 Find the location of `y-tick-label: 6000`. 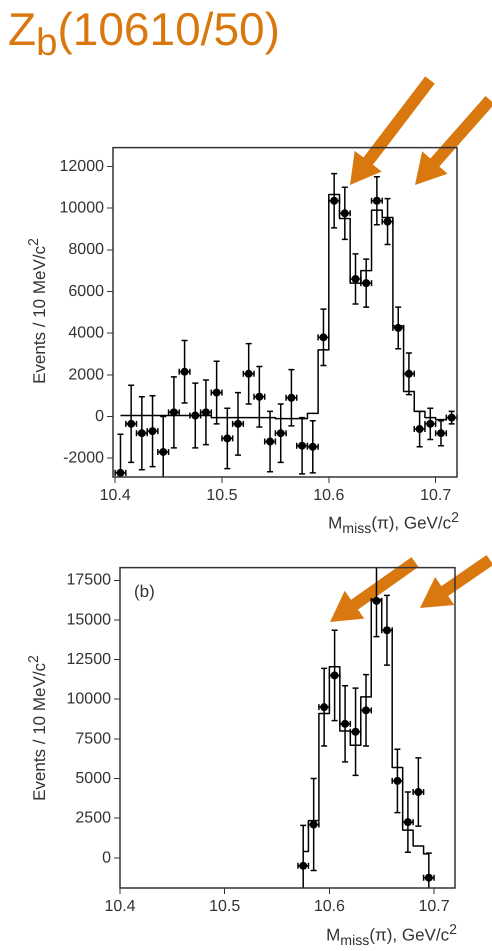

y-tick-label: 6000 is located at coordinates (86, 291).